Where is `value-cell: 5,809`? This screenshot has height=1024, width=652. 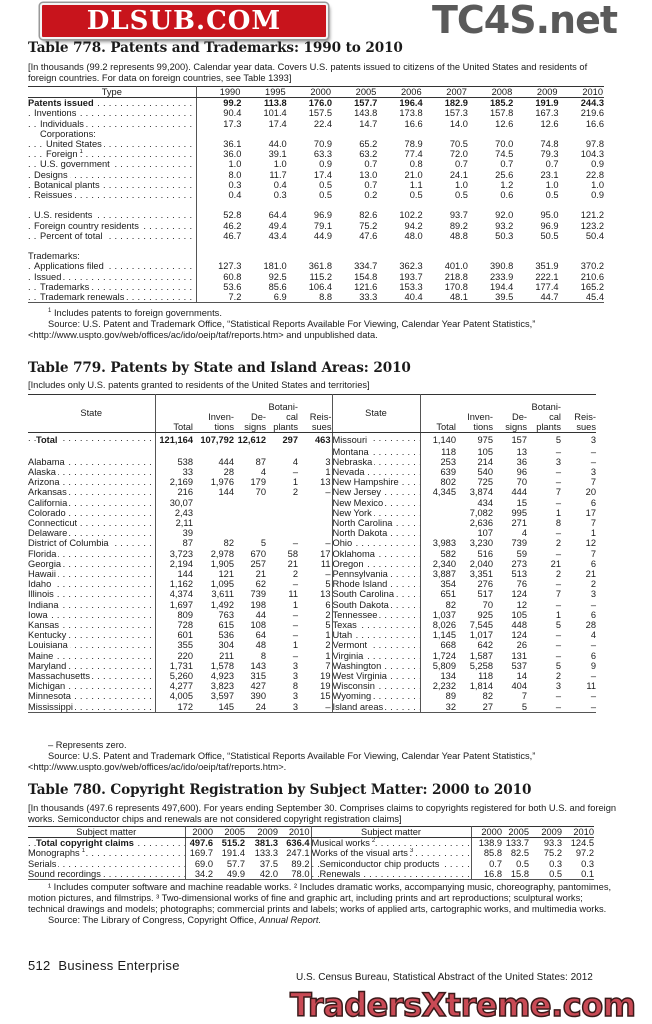 value-cell: 5,809 is located at coordinates (444, 665).